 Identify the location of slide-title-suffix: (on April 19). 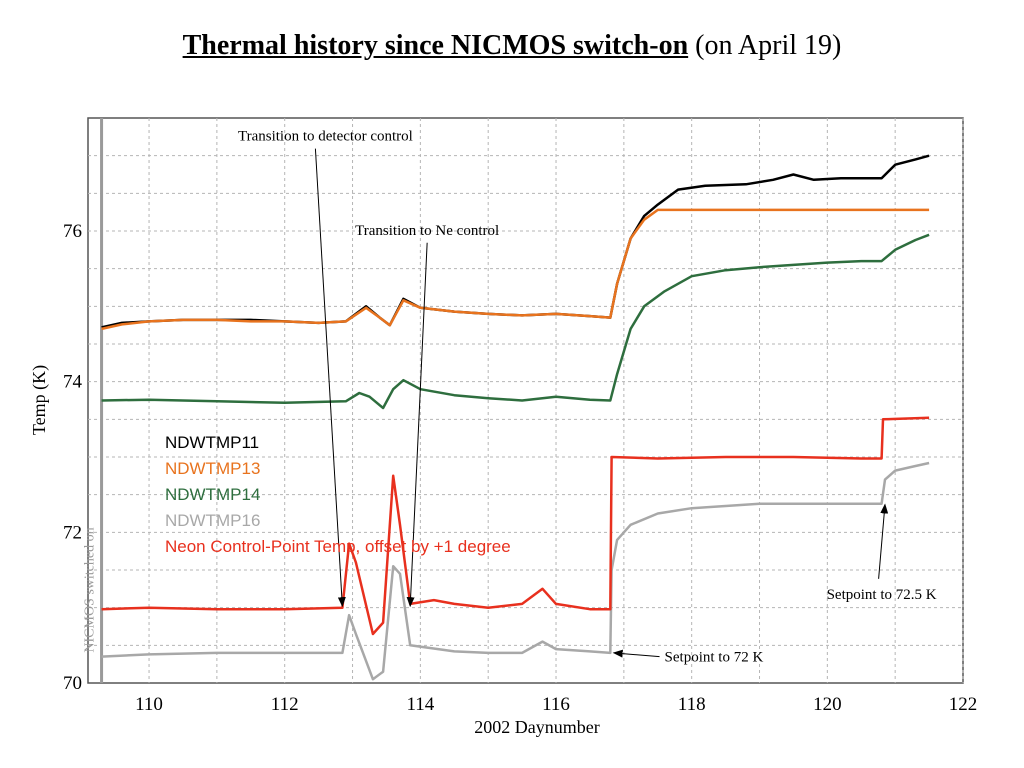
(765, 45).